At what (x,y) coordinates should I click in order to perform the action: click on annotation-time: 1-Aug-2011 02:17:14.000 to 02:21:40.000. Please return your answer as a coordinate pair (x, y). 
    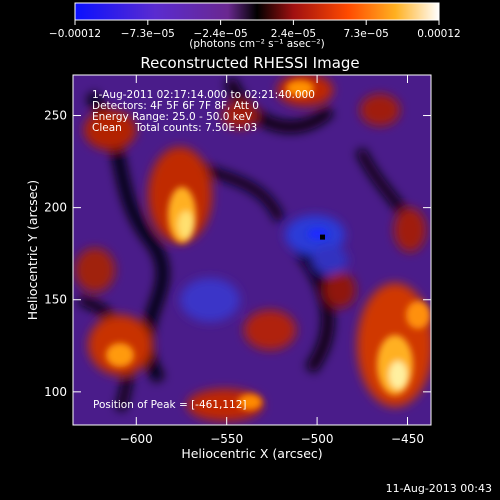
    Looking at the image, I should click on (203, 95).